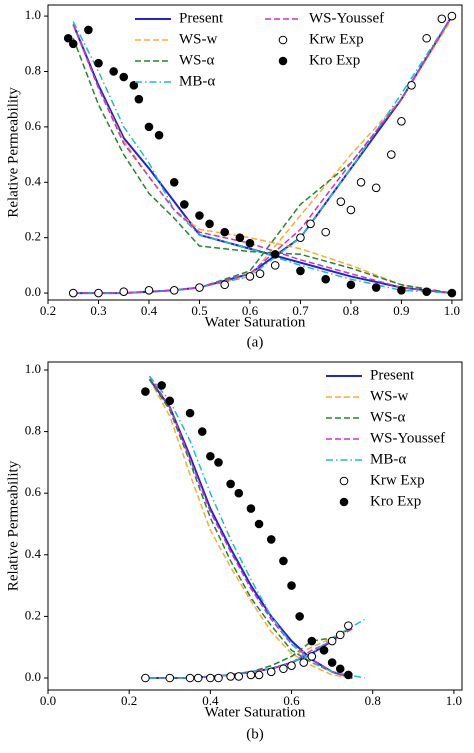  I want to click on x-axis-label: Water Saturation, so click(255, 712).